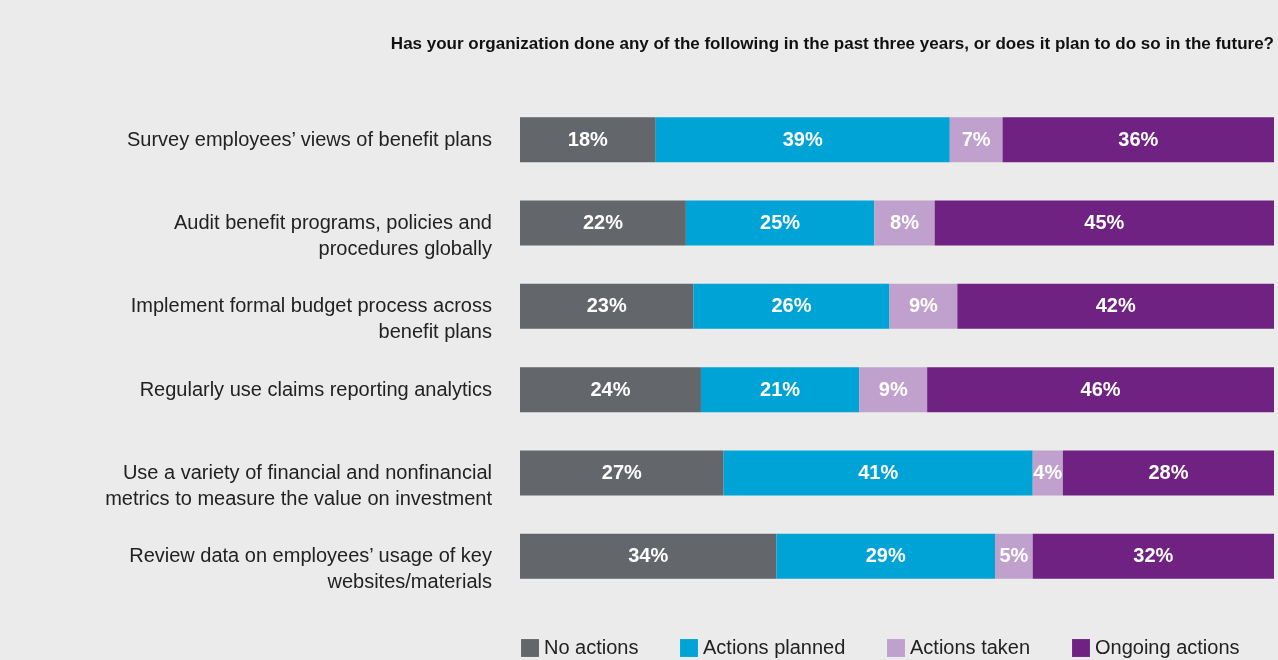 This screenshot has height=660, width=1278. I want to click on data-label: 26%, so click(791, 305).